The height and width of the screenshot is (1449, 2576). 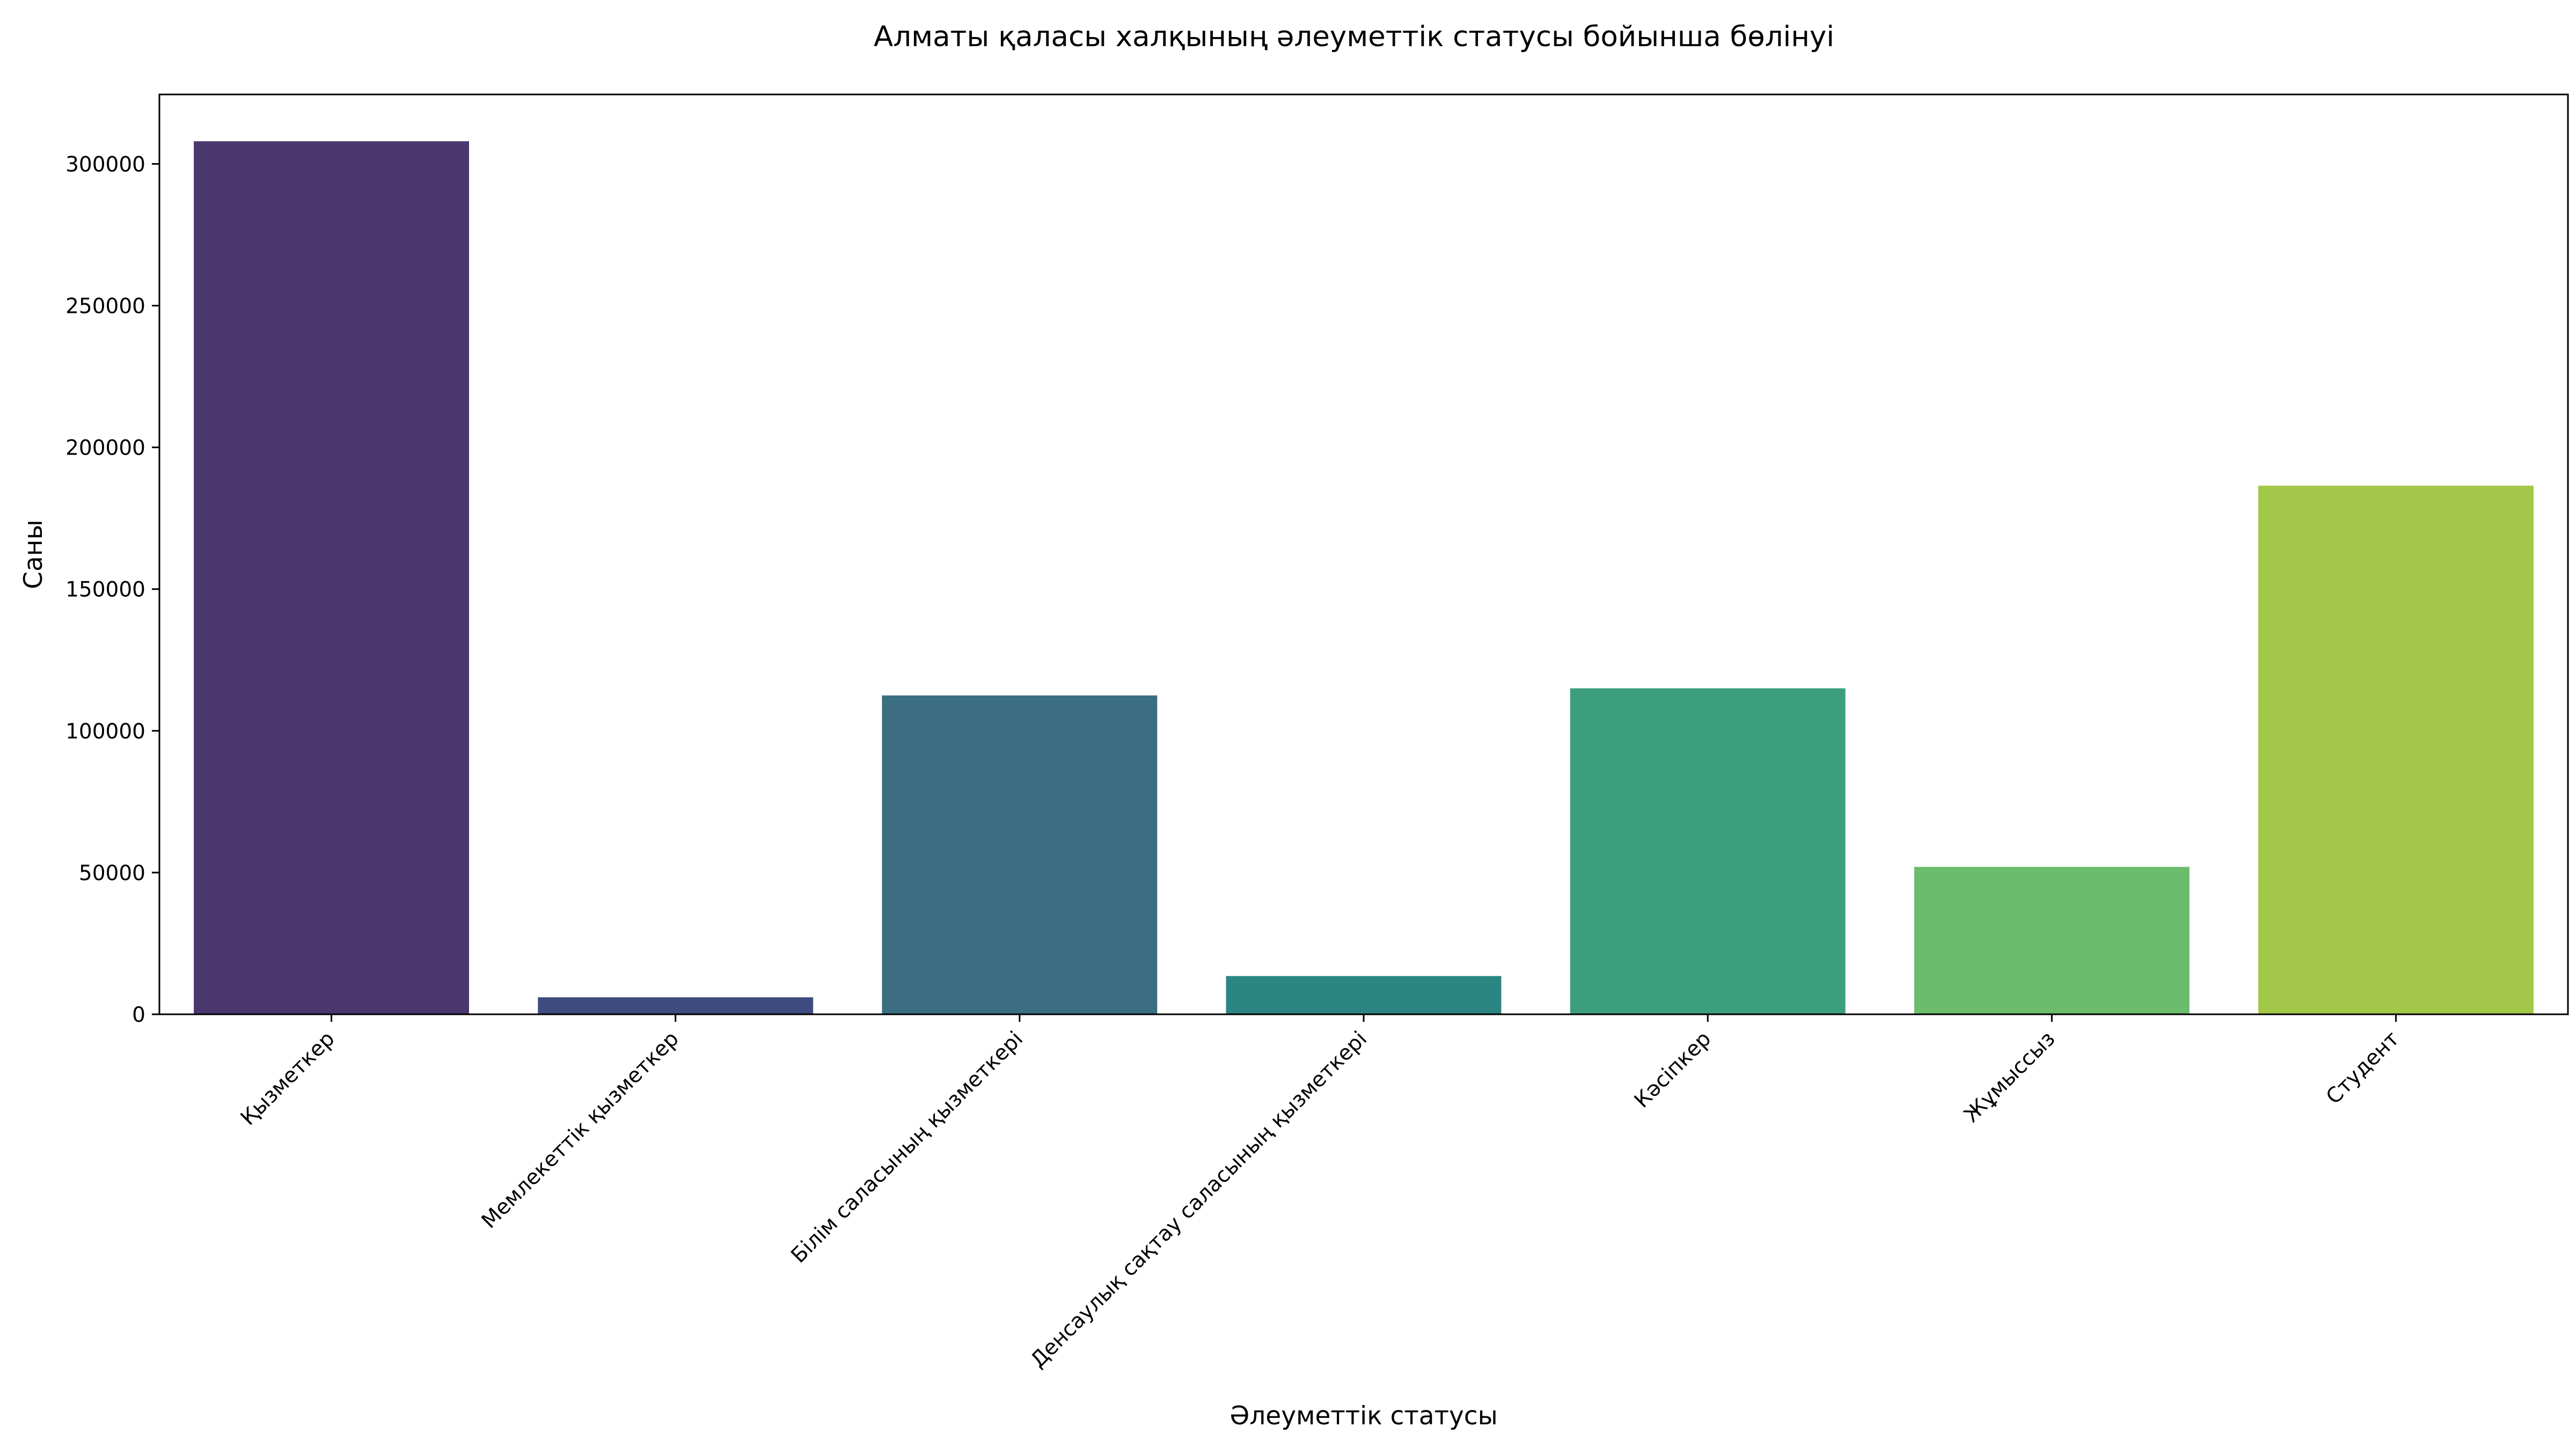 What do you see at coordinates (33, 554) in the screenshot?
I see `y-axis-label: Саны` at bounding box center [33, 554].